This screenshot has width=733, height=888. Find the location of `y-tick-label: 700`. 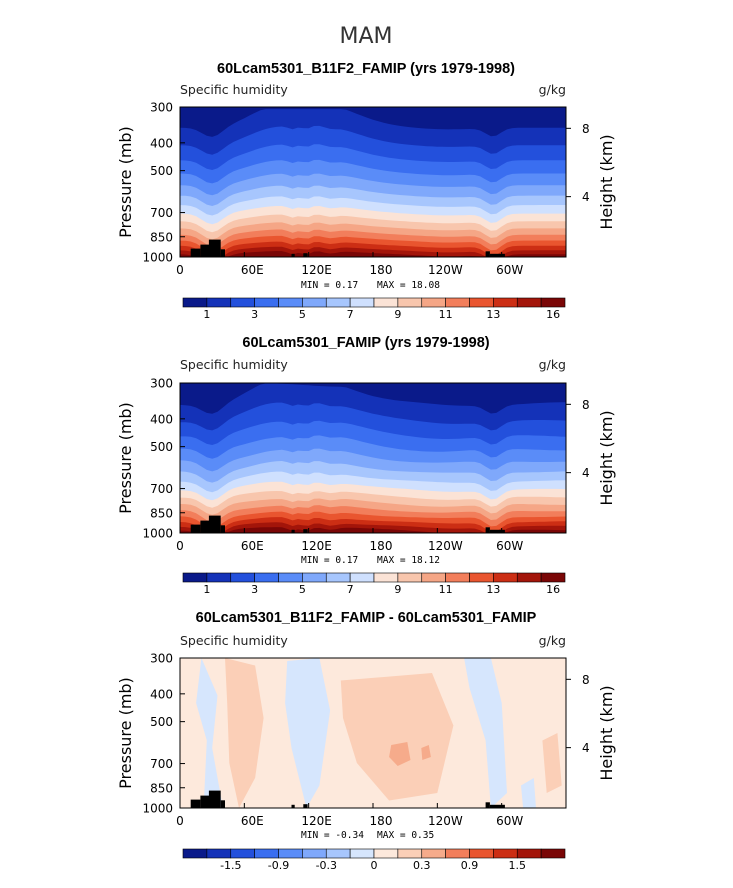

y-tick-label: 700 is located at coordinates (161, 764).